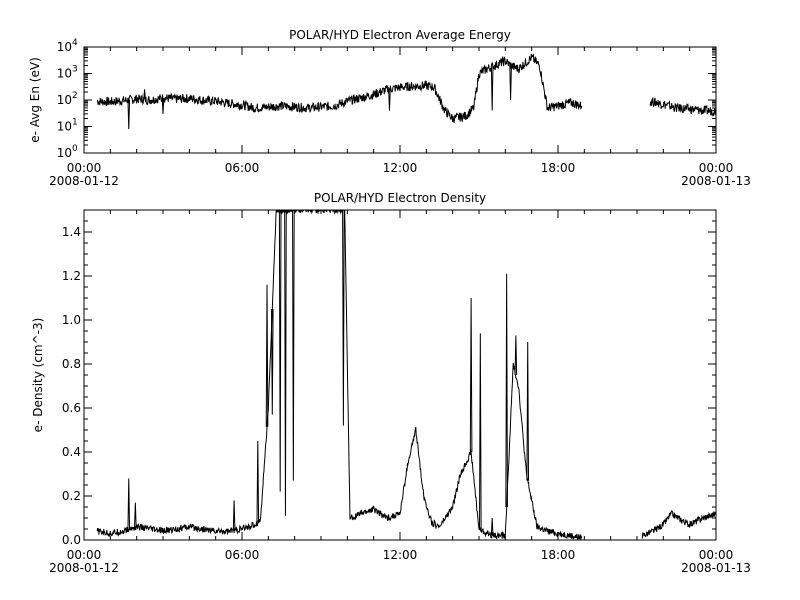 The height and width of the screenshot is (600, 800). What do you see at coordinates (400, 35) in the screenshot?
I see `energy-chart-title: POLAR/HYD Electron Average Energy` at bounding box center [400, 35].